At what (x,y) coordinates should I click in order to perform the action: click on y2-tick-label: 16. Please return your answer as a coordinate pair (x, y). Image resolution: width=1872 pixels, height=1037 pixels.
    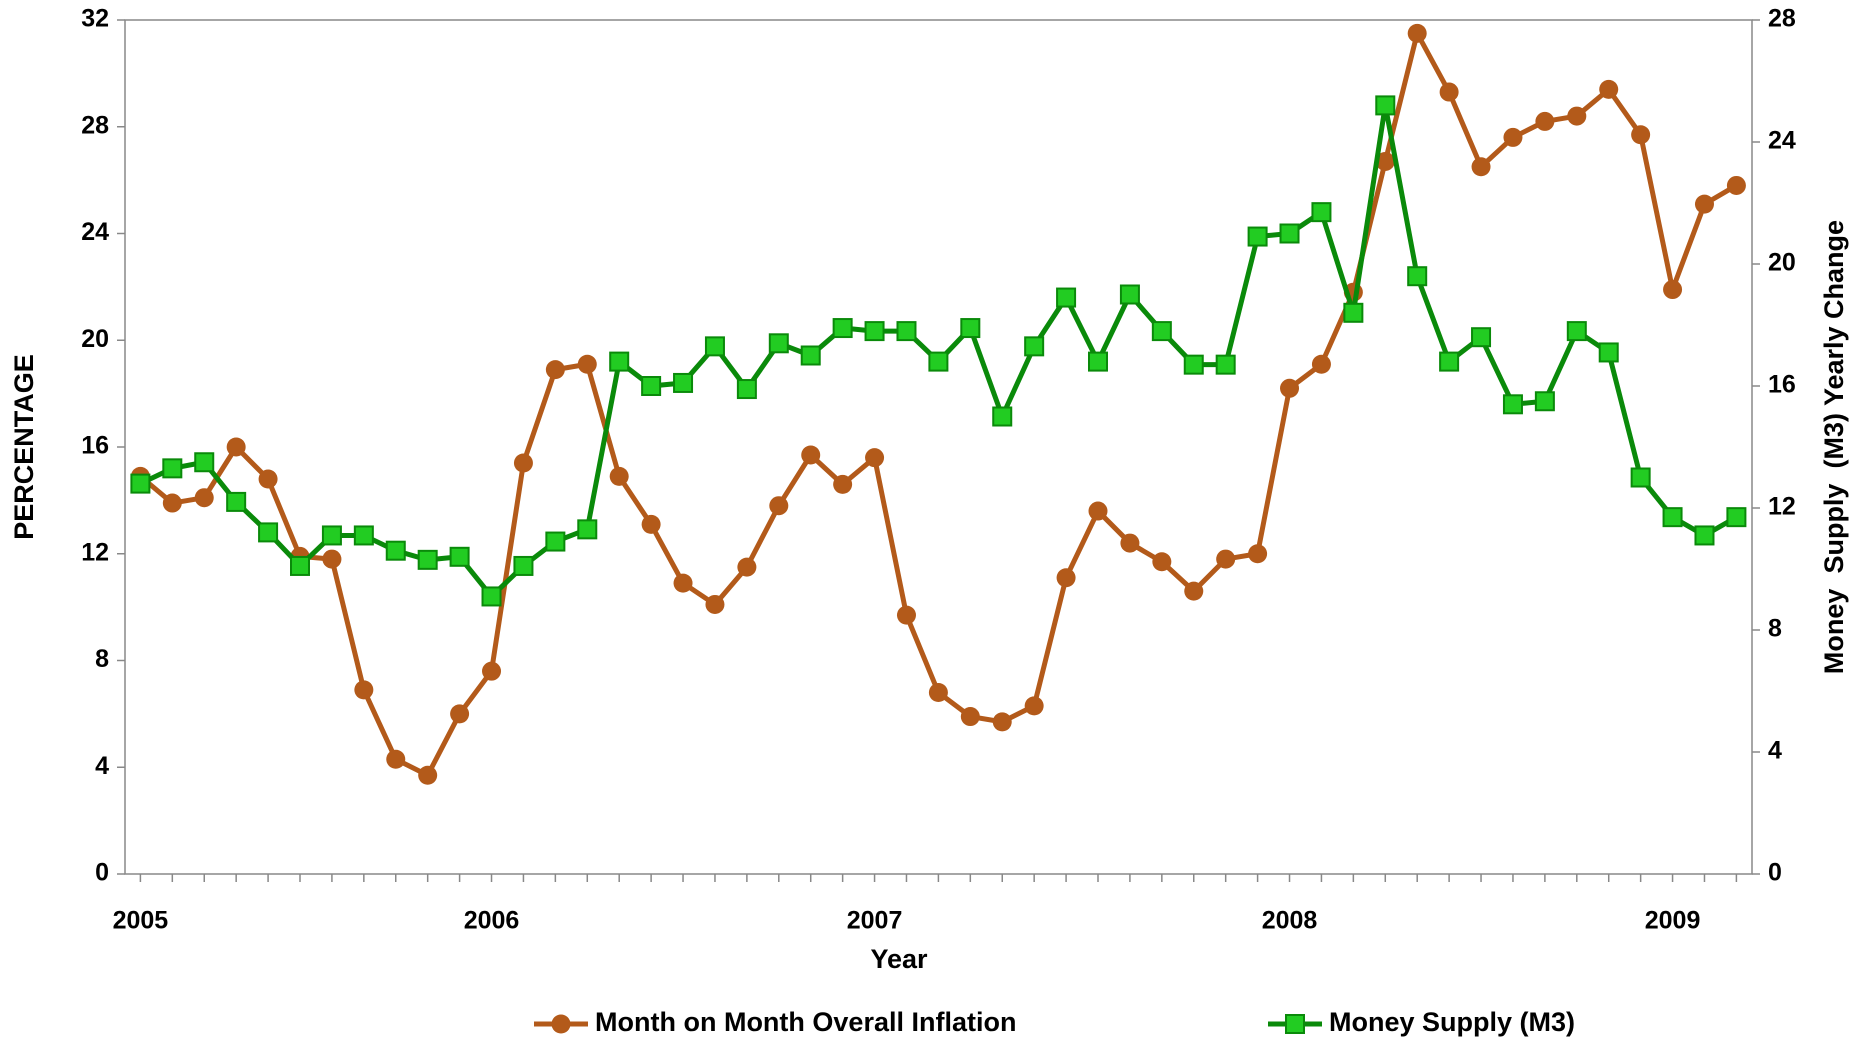
    Looking at the image, I should click on (1782, 385).